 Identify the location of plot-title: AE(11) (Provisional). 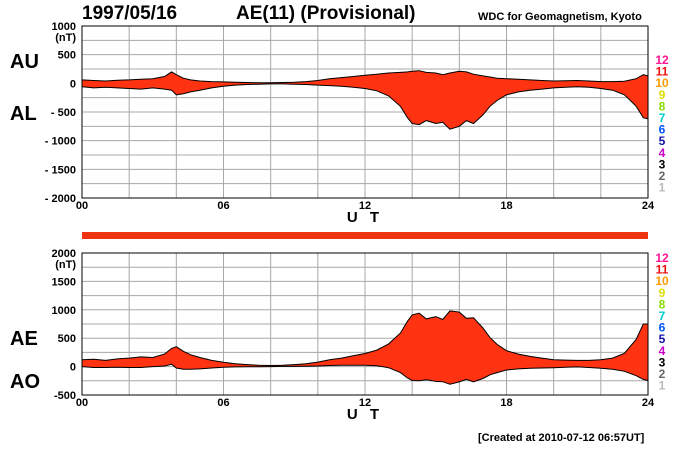
(326, 13).